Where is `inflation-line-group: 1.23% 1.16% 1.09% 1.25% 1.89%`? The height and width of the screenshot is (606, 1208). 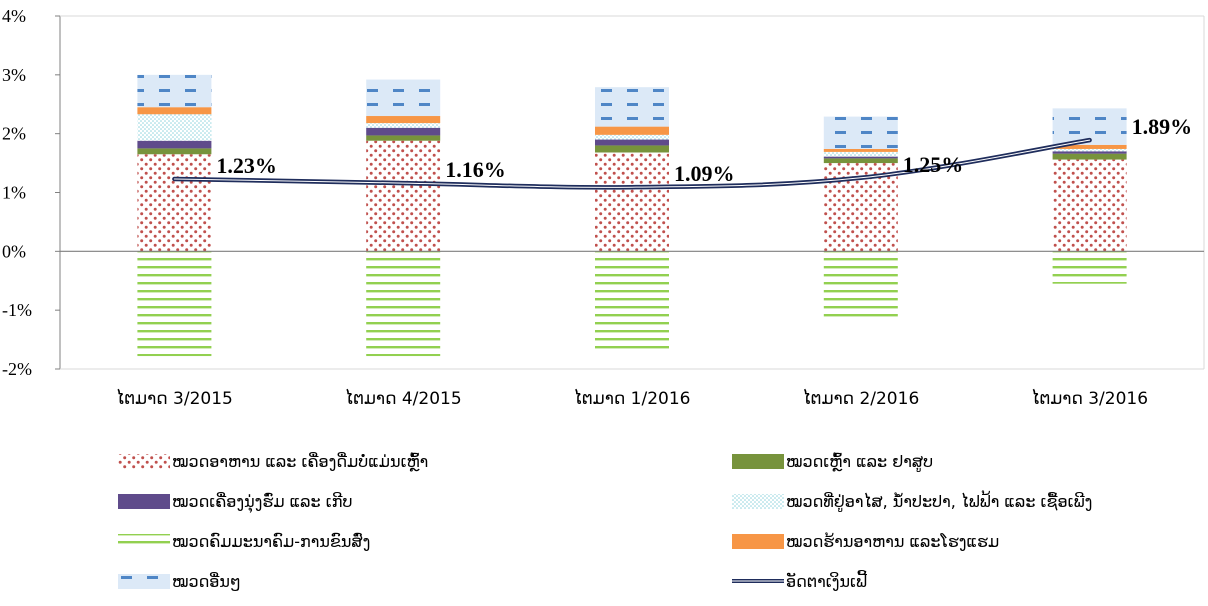 inflation-line-group: 1.23% 1.16% 1.09% 1.25% 1.89% is located at coordinates (682, 152).